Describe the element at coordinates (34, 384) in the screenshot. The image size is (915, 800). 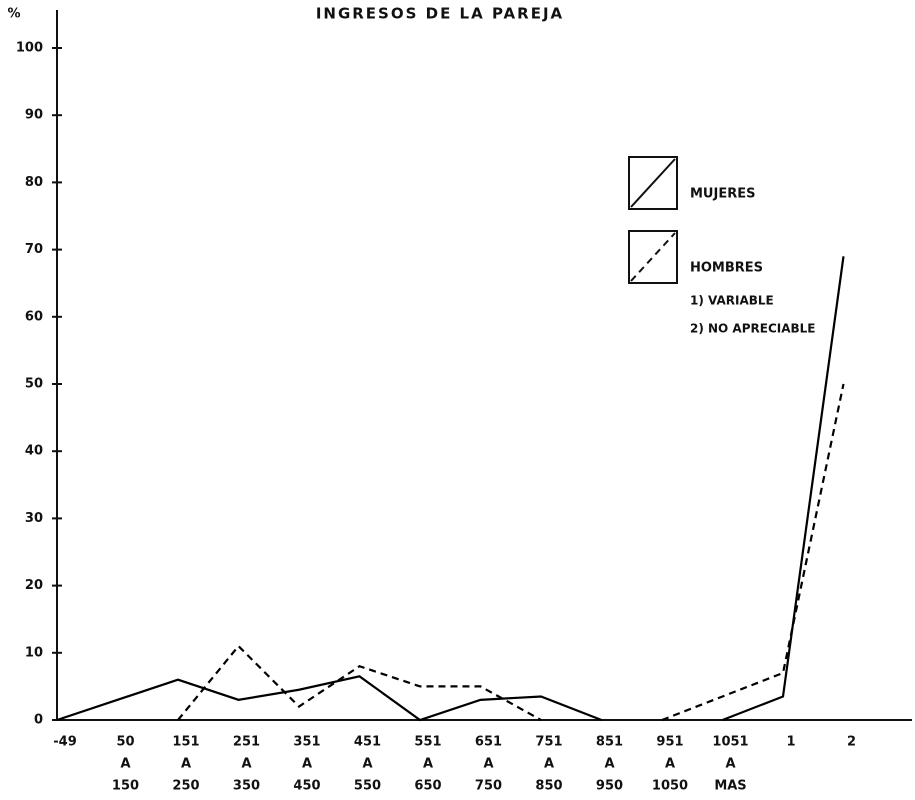
I see `y-tick-label: 50` at that location.